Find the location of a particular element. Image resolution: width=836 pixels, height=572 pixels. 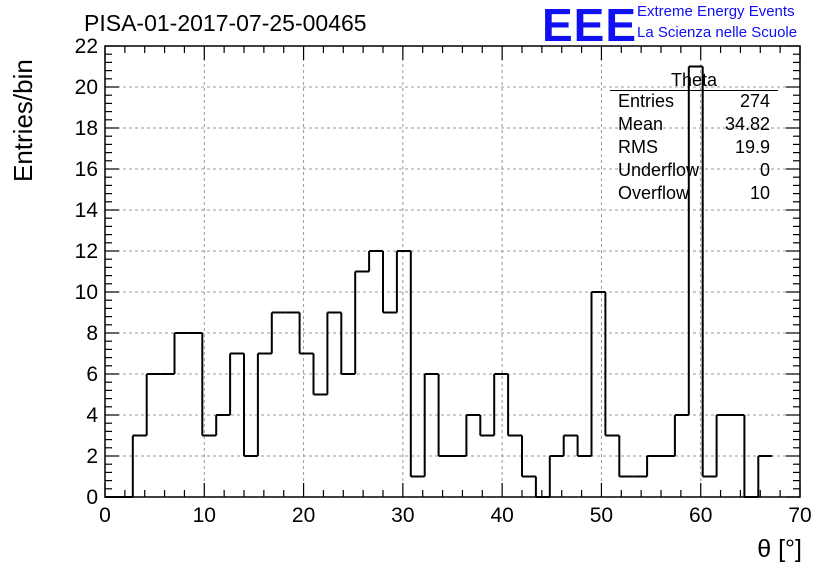

stats-label: RMS is located at coordinates (638, 147).